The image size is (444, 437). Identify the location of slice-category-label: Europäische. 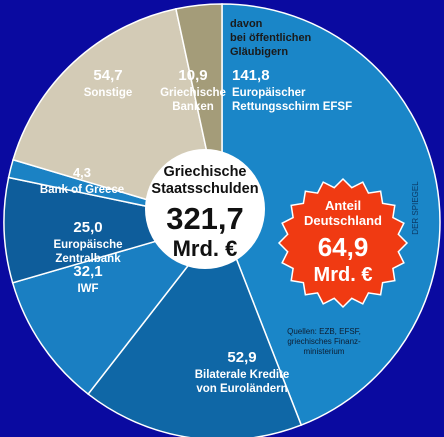
(87, 245).